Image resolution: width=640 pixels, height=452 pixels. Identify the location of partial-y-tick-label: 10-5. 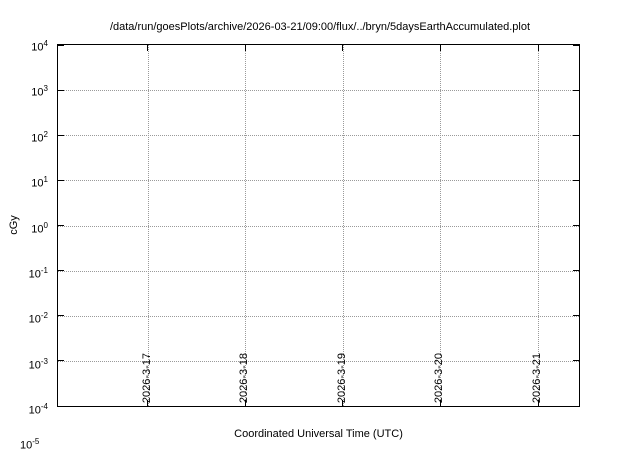
(30, 444).